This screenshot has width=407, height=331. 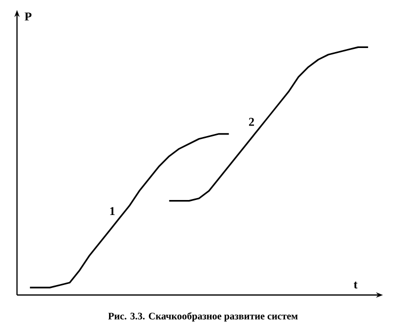 What do you see at coordinates (203, 317) in the screenshot?
I see `text: Рис. 3.3. Скачкообразное развитие систем` at bounding box center [203, 317].